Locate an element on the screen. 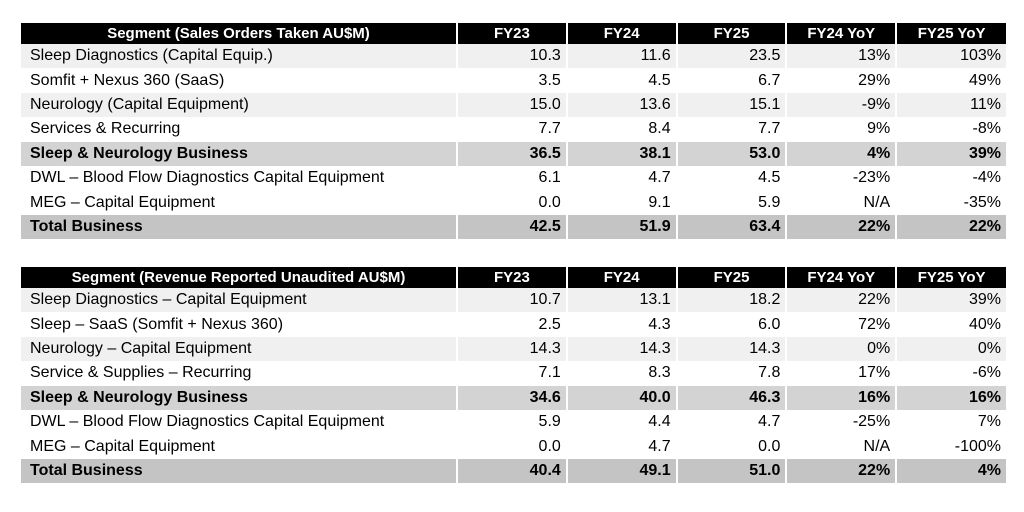 This screenshot has width=1024, height=512. segment-label: Somfit + Nexus 360 (SaaS) is located at coordinates (239, 80).